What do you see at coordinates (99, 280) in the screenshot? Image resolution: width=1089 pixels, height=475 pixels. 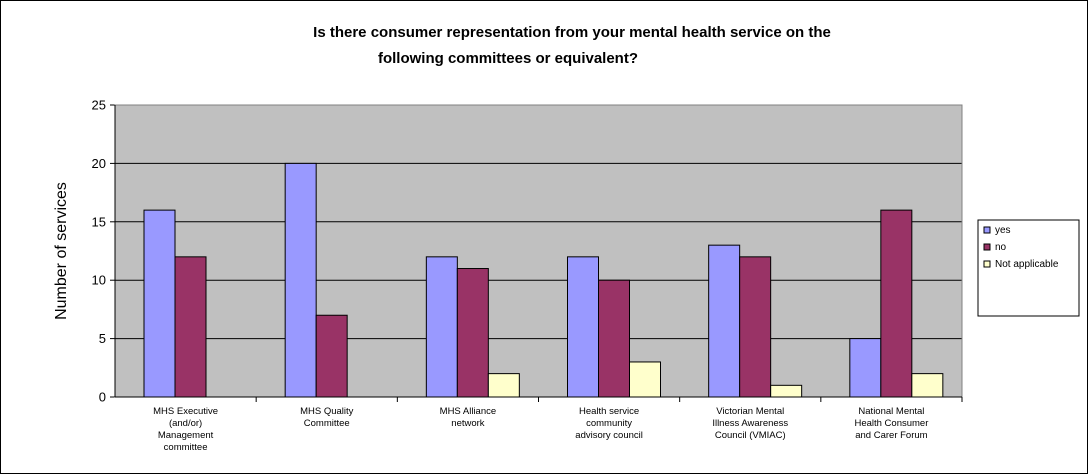 I see `y-tick-label: 10` at bounding box center [99, 280].